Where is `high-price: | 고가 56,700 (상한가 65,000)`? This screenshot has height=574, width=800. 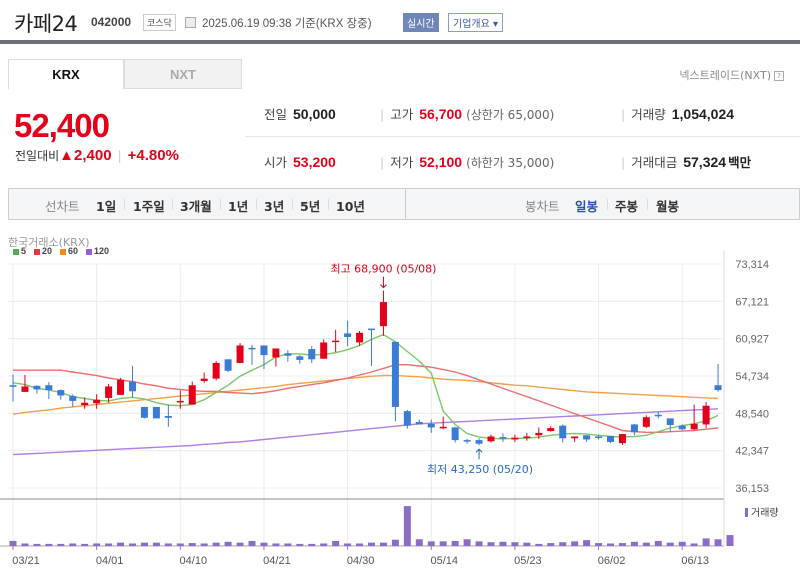 high-price: | 고가 56,700 (상한가 65,000) is located at coordinates (467, 114).